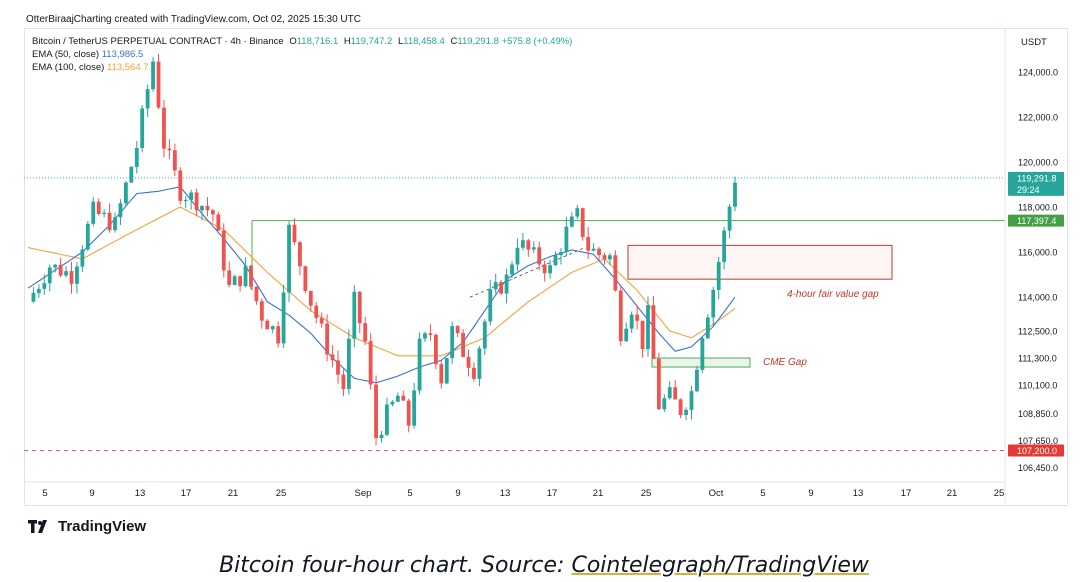  What do you see at coordinates (1037, 451) in the screenshot?
I see `support-price-label: 107,200.0` at bounding box center [1037, 451].